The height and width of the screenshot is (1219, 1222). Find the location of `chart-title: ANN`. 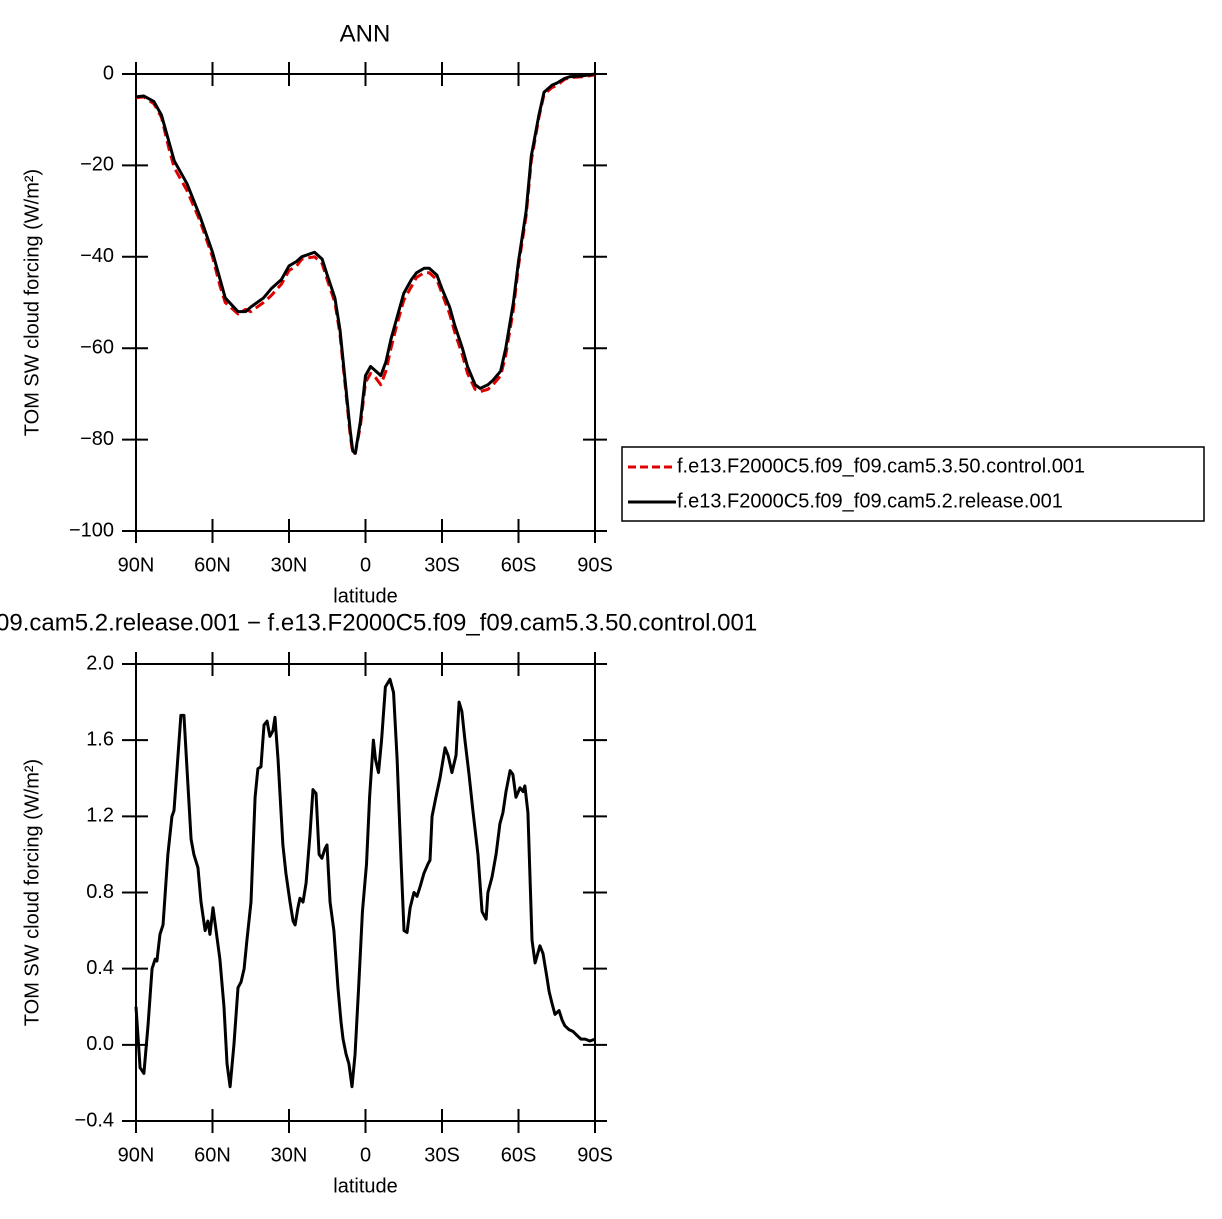

chart-title: ANN is located at coordinates (365, 33).